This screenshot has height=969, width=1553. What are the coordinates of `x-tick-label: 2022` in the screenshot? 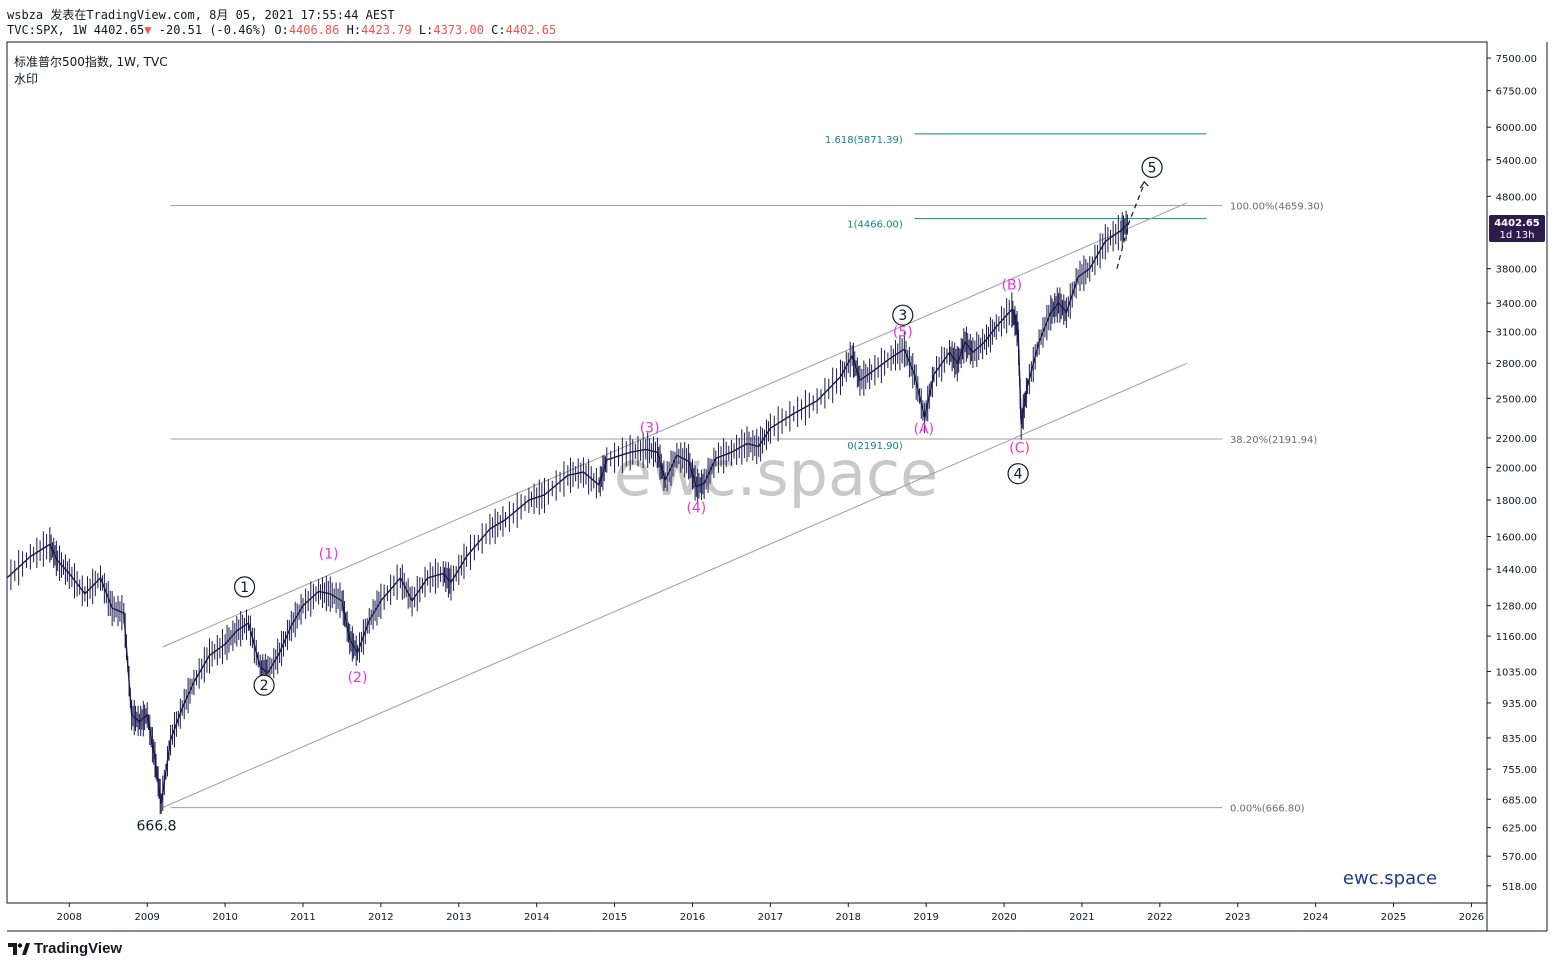 It's located at (1159, 917).